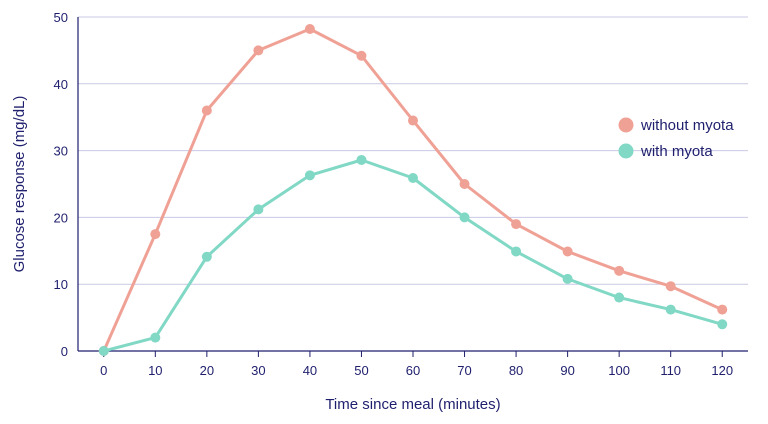  I want to click on y-tick-label: 0, so click(64, 351).